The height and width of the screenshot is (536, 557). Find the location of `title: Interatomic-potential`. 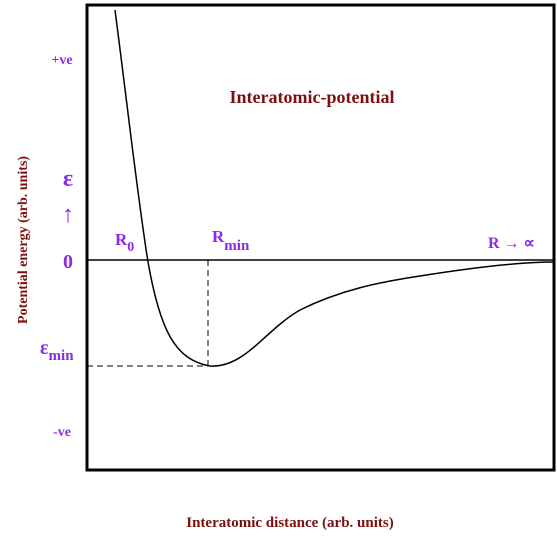

title: Interatomic-potential is located at coordinates (312, 97).